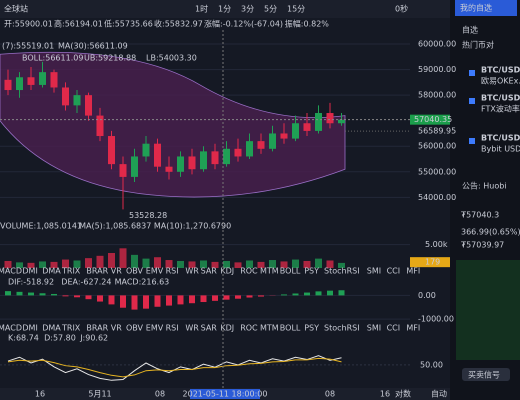 The image size is (520, 400). Describe the element at coordinates (31, 282) in the screenshot. I see `macd-label: DIF:-518.92` at that location.